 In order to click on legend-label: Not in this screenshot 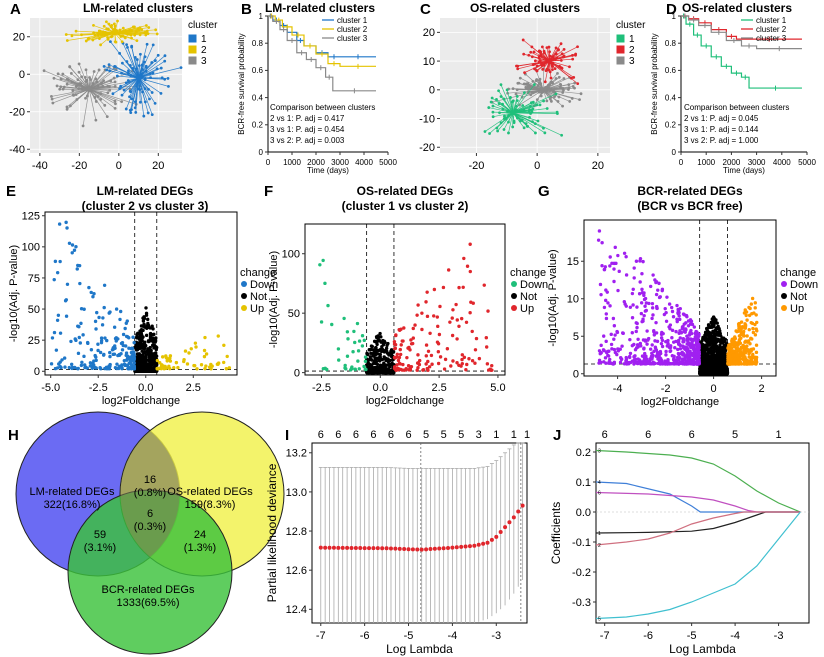, I will do `click(798, 297)`.